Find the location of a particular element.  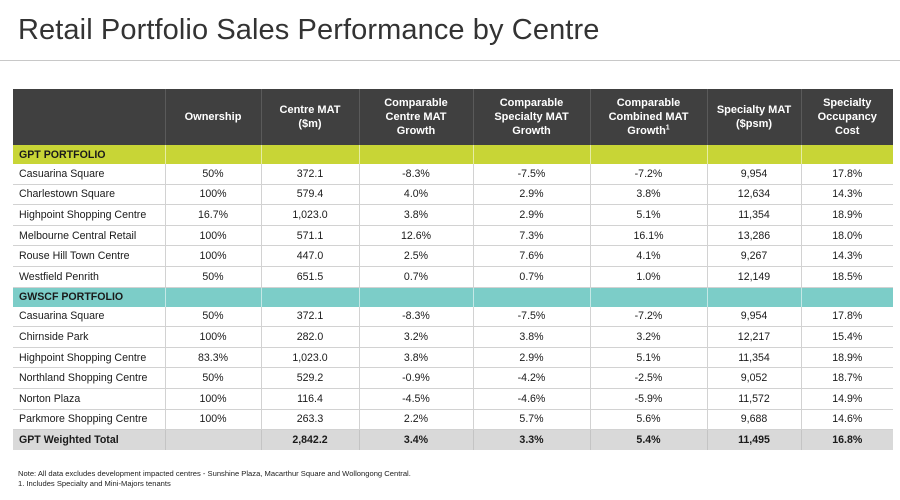

cell-specialty-mat-psm: 9,052 is located at coordinates (754, 378).